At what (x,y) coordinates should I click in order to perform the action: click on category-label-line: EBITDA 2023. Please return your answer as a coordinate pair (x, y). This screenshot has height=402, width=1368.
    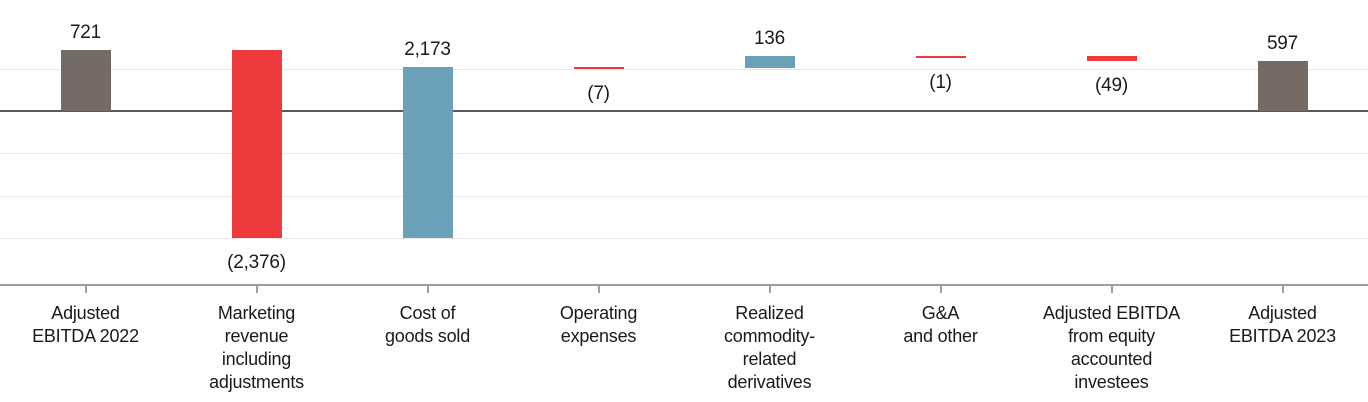
    Looking at the image, I should click on (1282, 336).